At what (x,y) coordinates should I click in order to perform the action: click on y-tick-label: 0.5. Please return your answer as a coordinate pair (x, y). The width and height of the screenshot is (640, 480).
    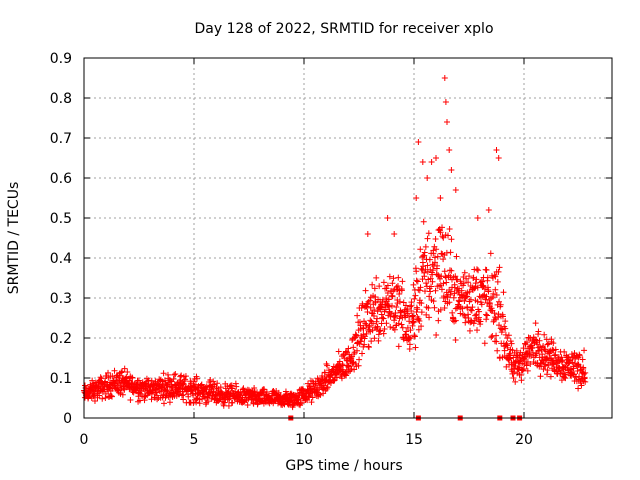
    Looking at the image, I should click on (61, 219).